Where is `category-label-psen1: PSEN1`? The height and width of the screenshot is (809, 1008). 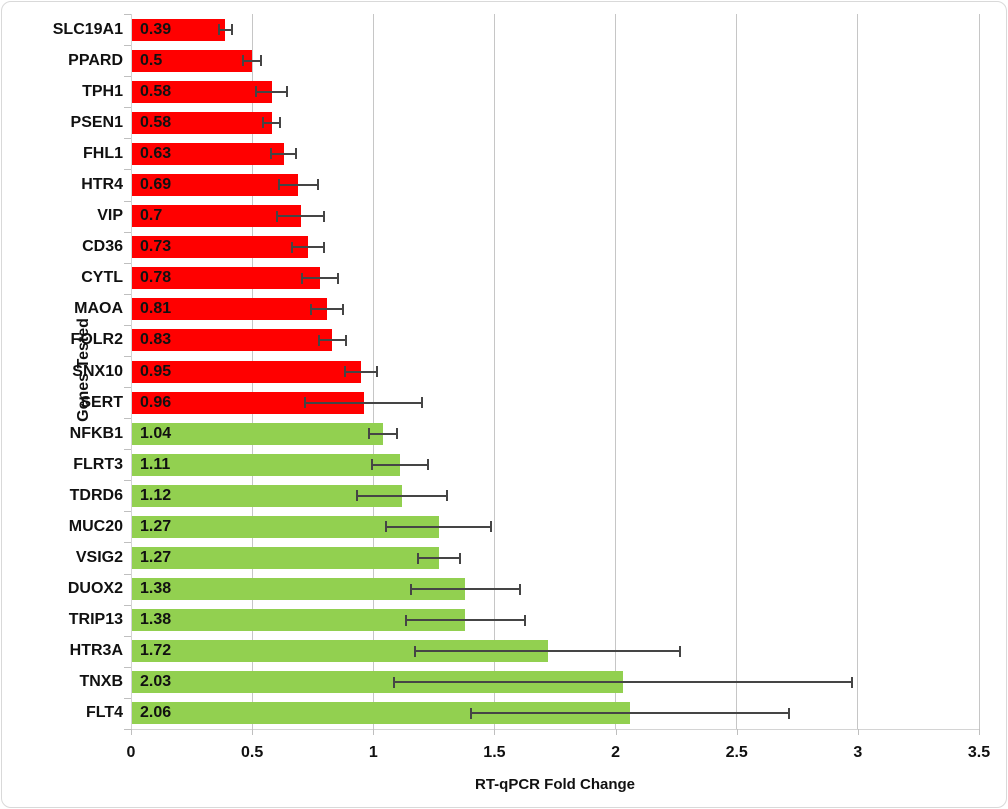
category-label-psen1: PSEN1 is located at coordinates (96, 122).